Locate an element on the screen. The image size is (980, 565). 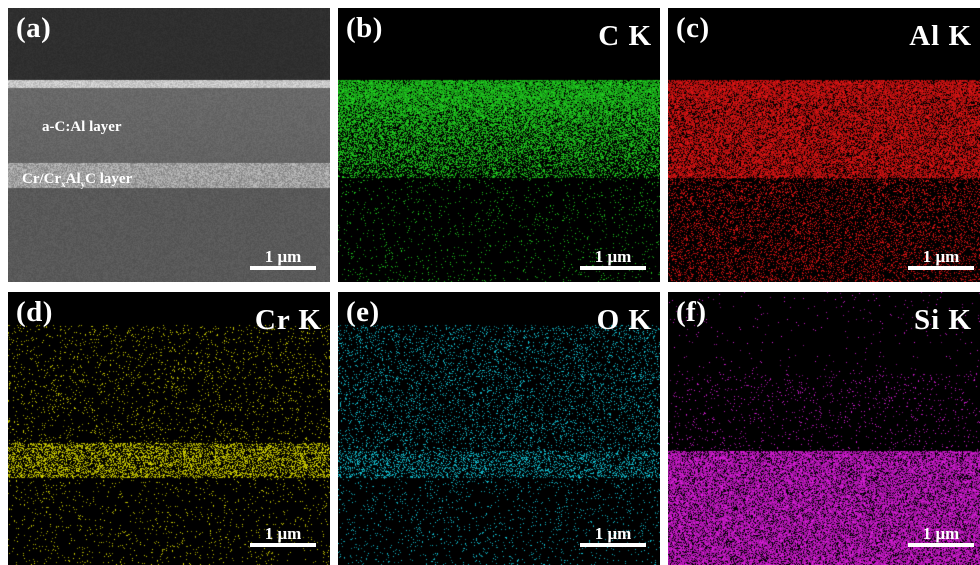
scale-bar-d: 1 μm is located at coordinates (283, 536).